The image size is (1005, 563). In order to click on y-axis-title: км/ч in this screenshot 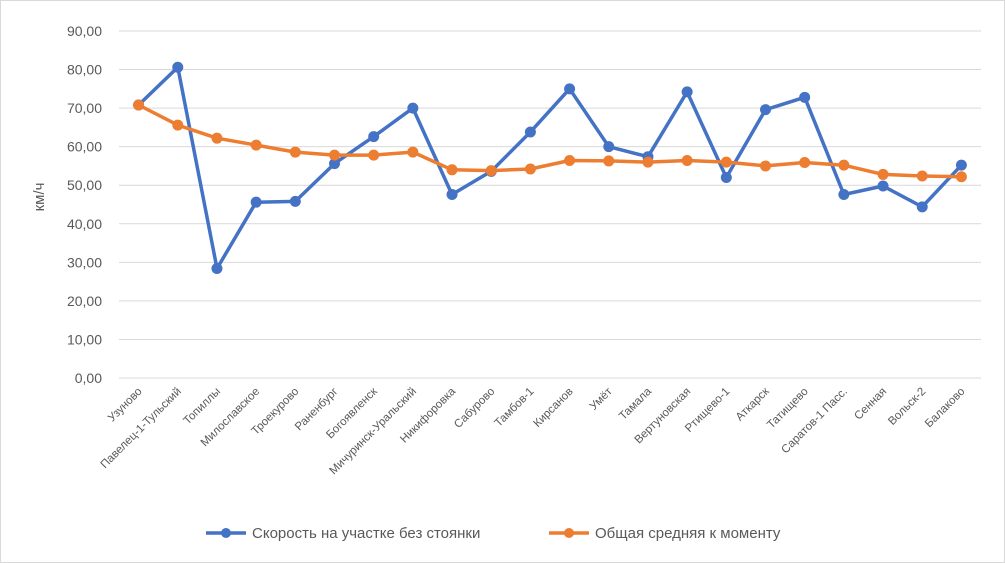, I will do `click(39, 197)`.